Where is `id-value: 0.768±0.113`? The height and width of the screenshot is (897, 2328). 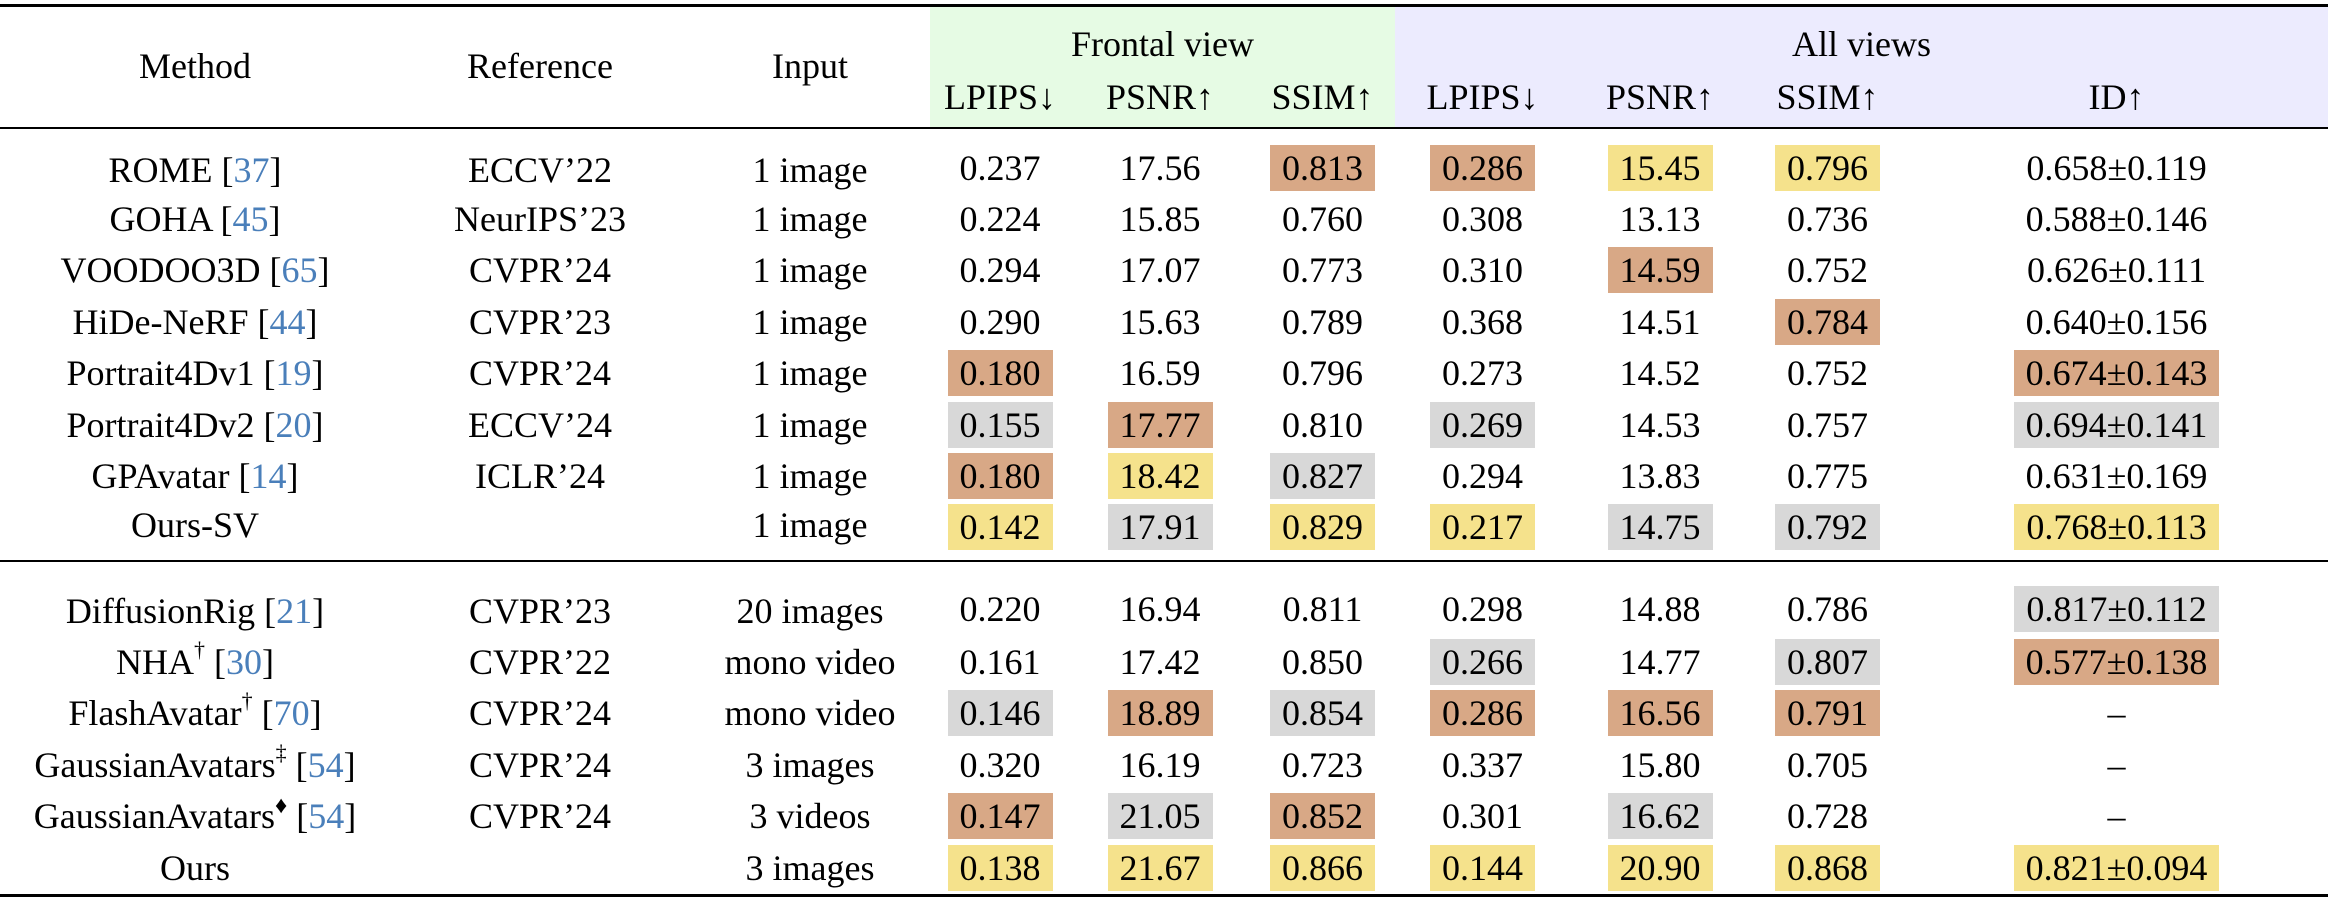
id-value: 0.768±0.113 is located at coordinates (2116, 527).